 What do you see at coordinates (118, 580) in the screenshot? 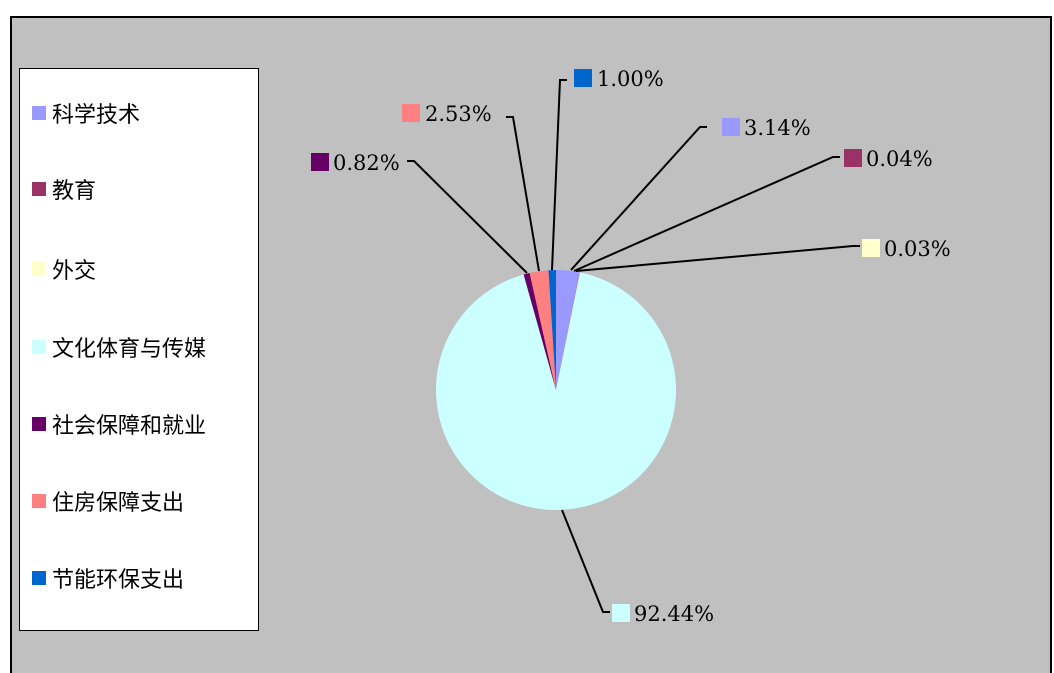
I see `legend-label: 节能环保支出` at bounding box center [118, 580].